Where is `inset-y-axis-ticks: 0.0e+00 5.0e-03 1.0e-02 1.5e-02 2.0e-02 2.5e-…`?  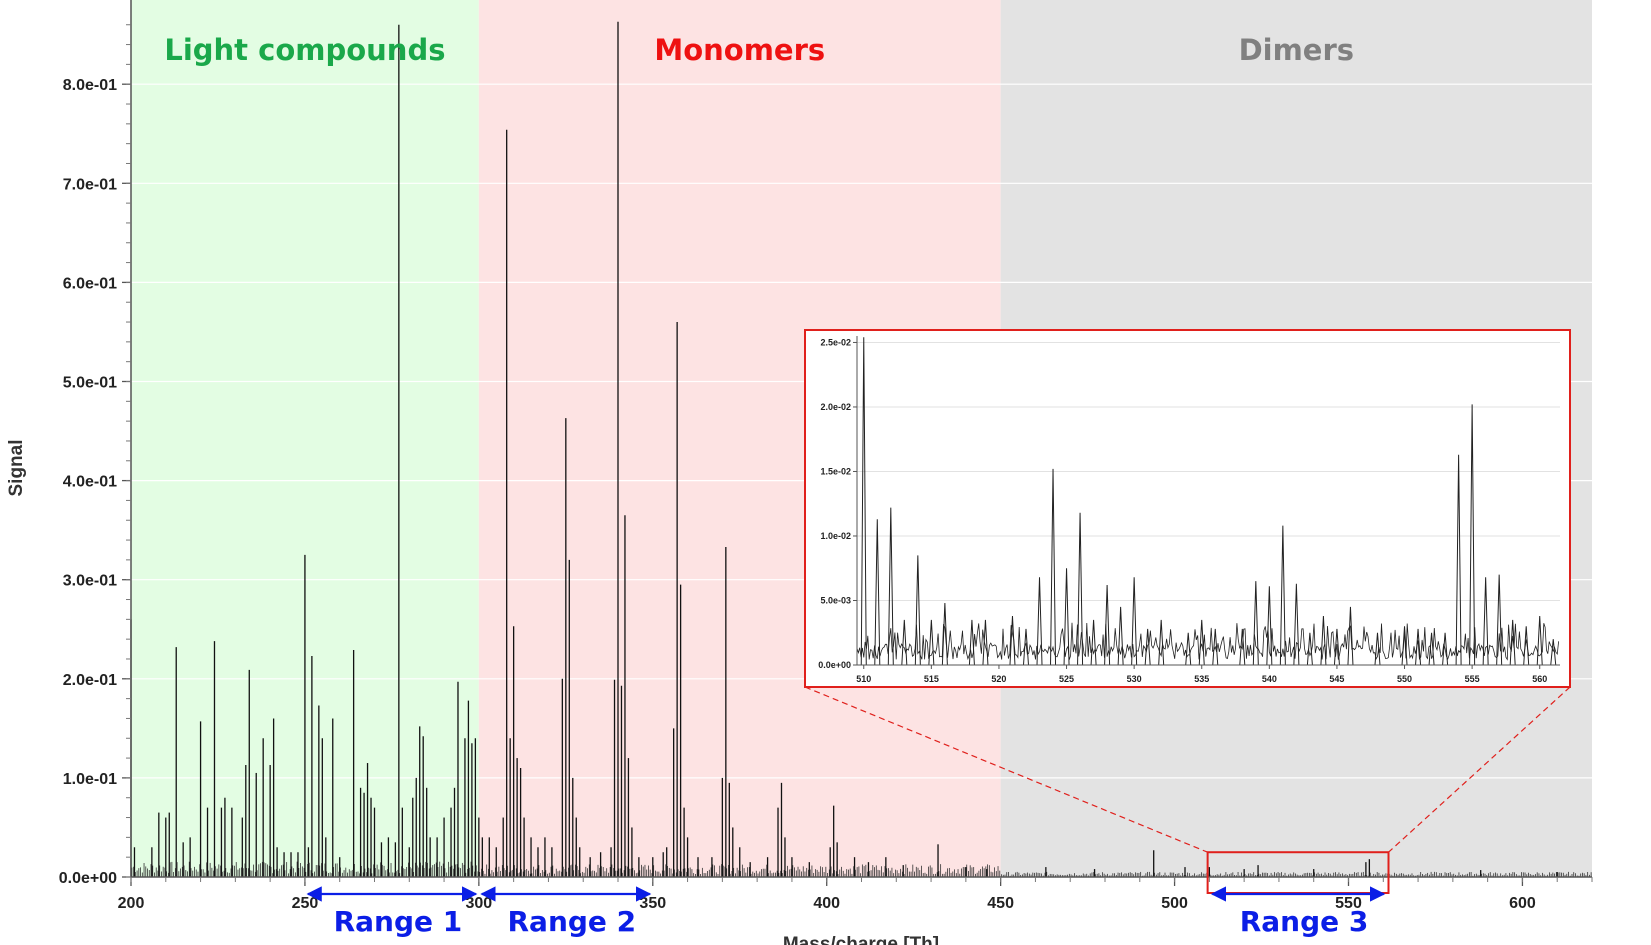
inset-y-axis-ticks: 0.0e+00 5.0e-03 1.0e-02 1.5e-02 2.0e-02 2.5e-… is located at coordinates (837, 503).